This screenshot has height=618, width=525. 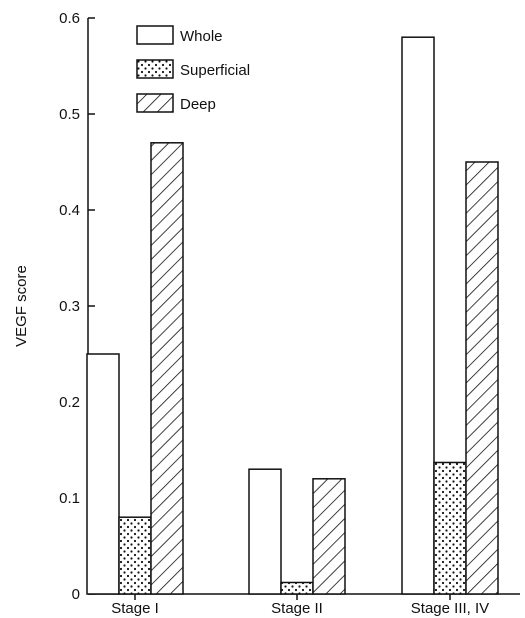 What do you see at coordinates (450, 608) in the screenshot?
I see `x-tick-label: Stage III, IV` at bounding box center [450, 608].